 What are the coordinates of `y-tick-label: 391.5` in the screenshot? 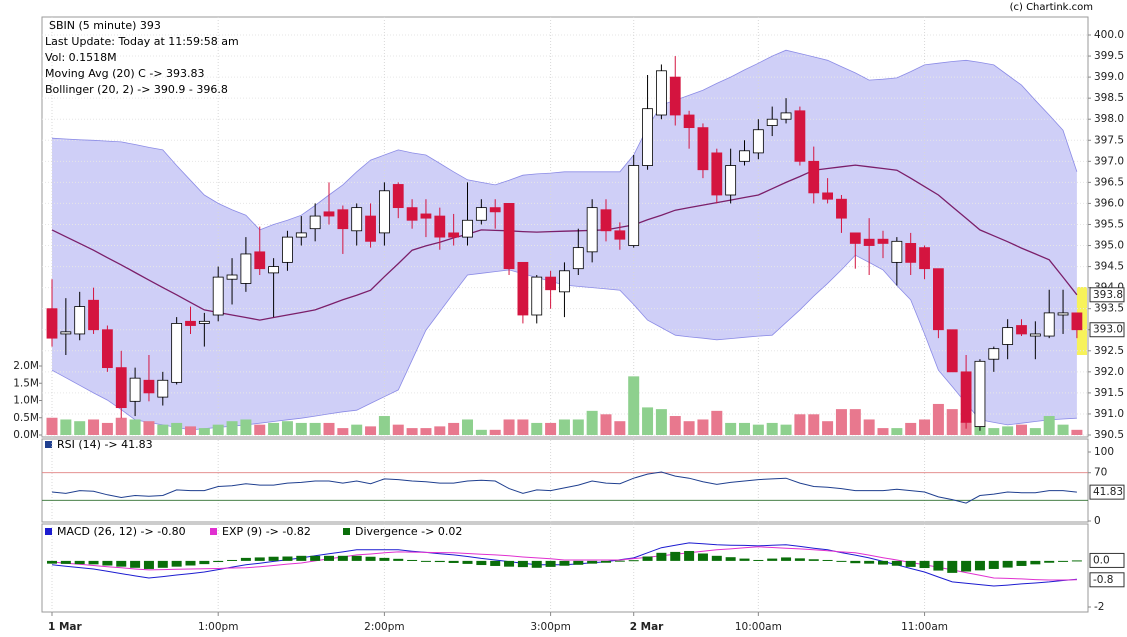 It's located at (1109, 393).